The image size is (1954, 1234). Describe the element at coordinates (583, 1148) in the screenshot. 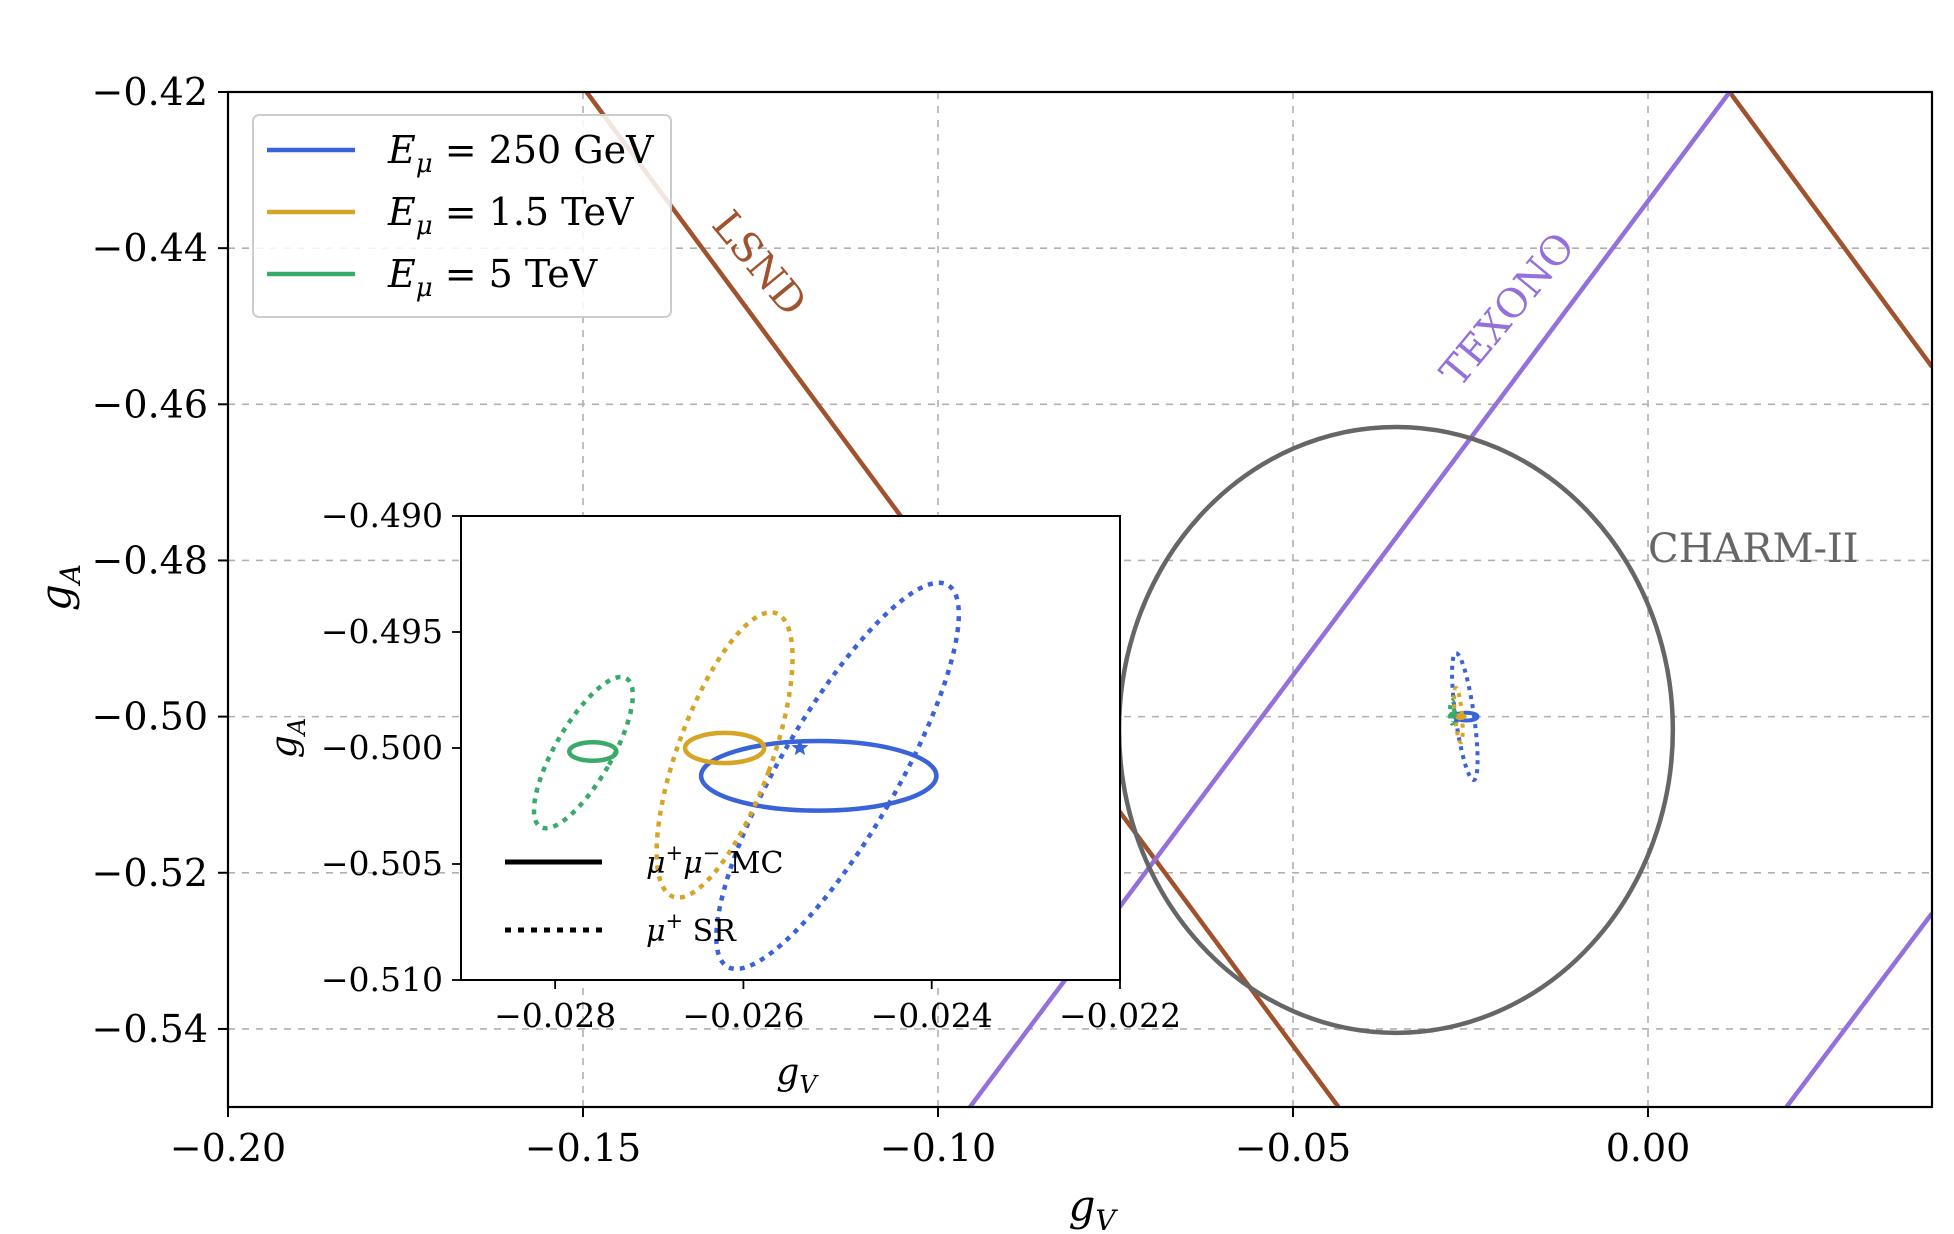

I see `main-xtick-label-1: −0.15` at that location.